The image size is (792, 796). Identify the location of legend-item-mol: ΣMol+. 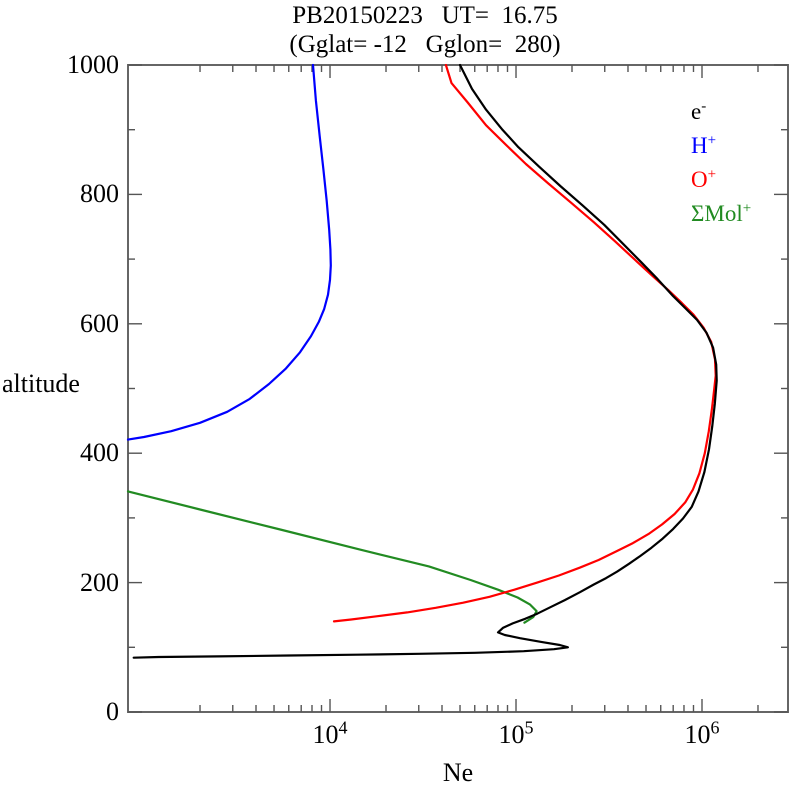
(721, 214).